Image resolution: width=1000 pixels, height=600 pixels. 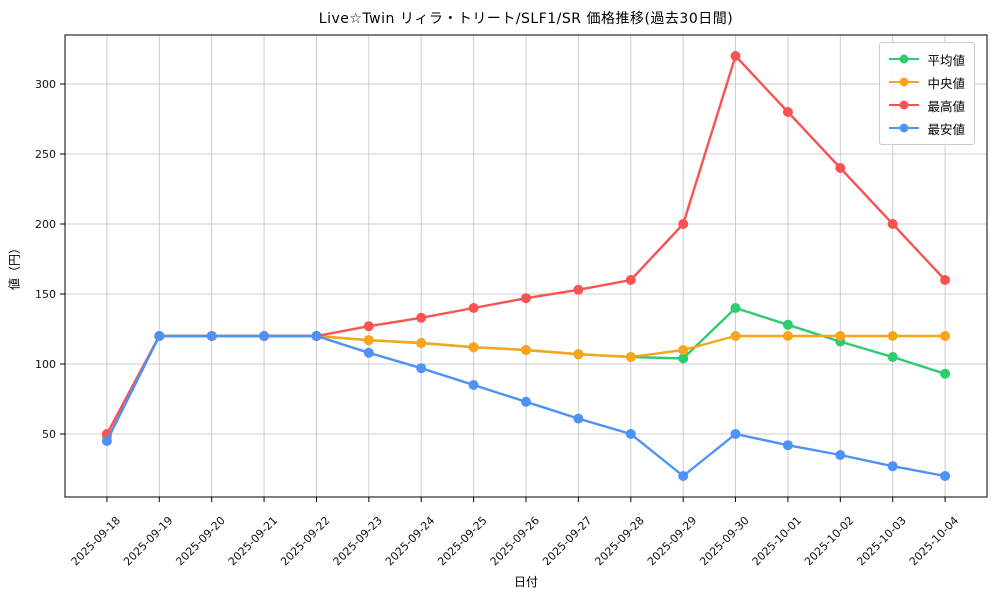 I want to click on x-tick-label: 2025-09-22, so click(x=305, y=541).